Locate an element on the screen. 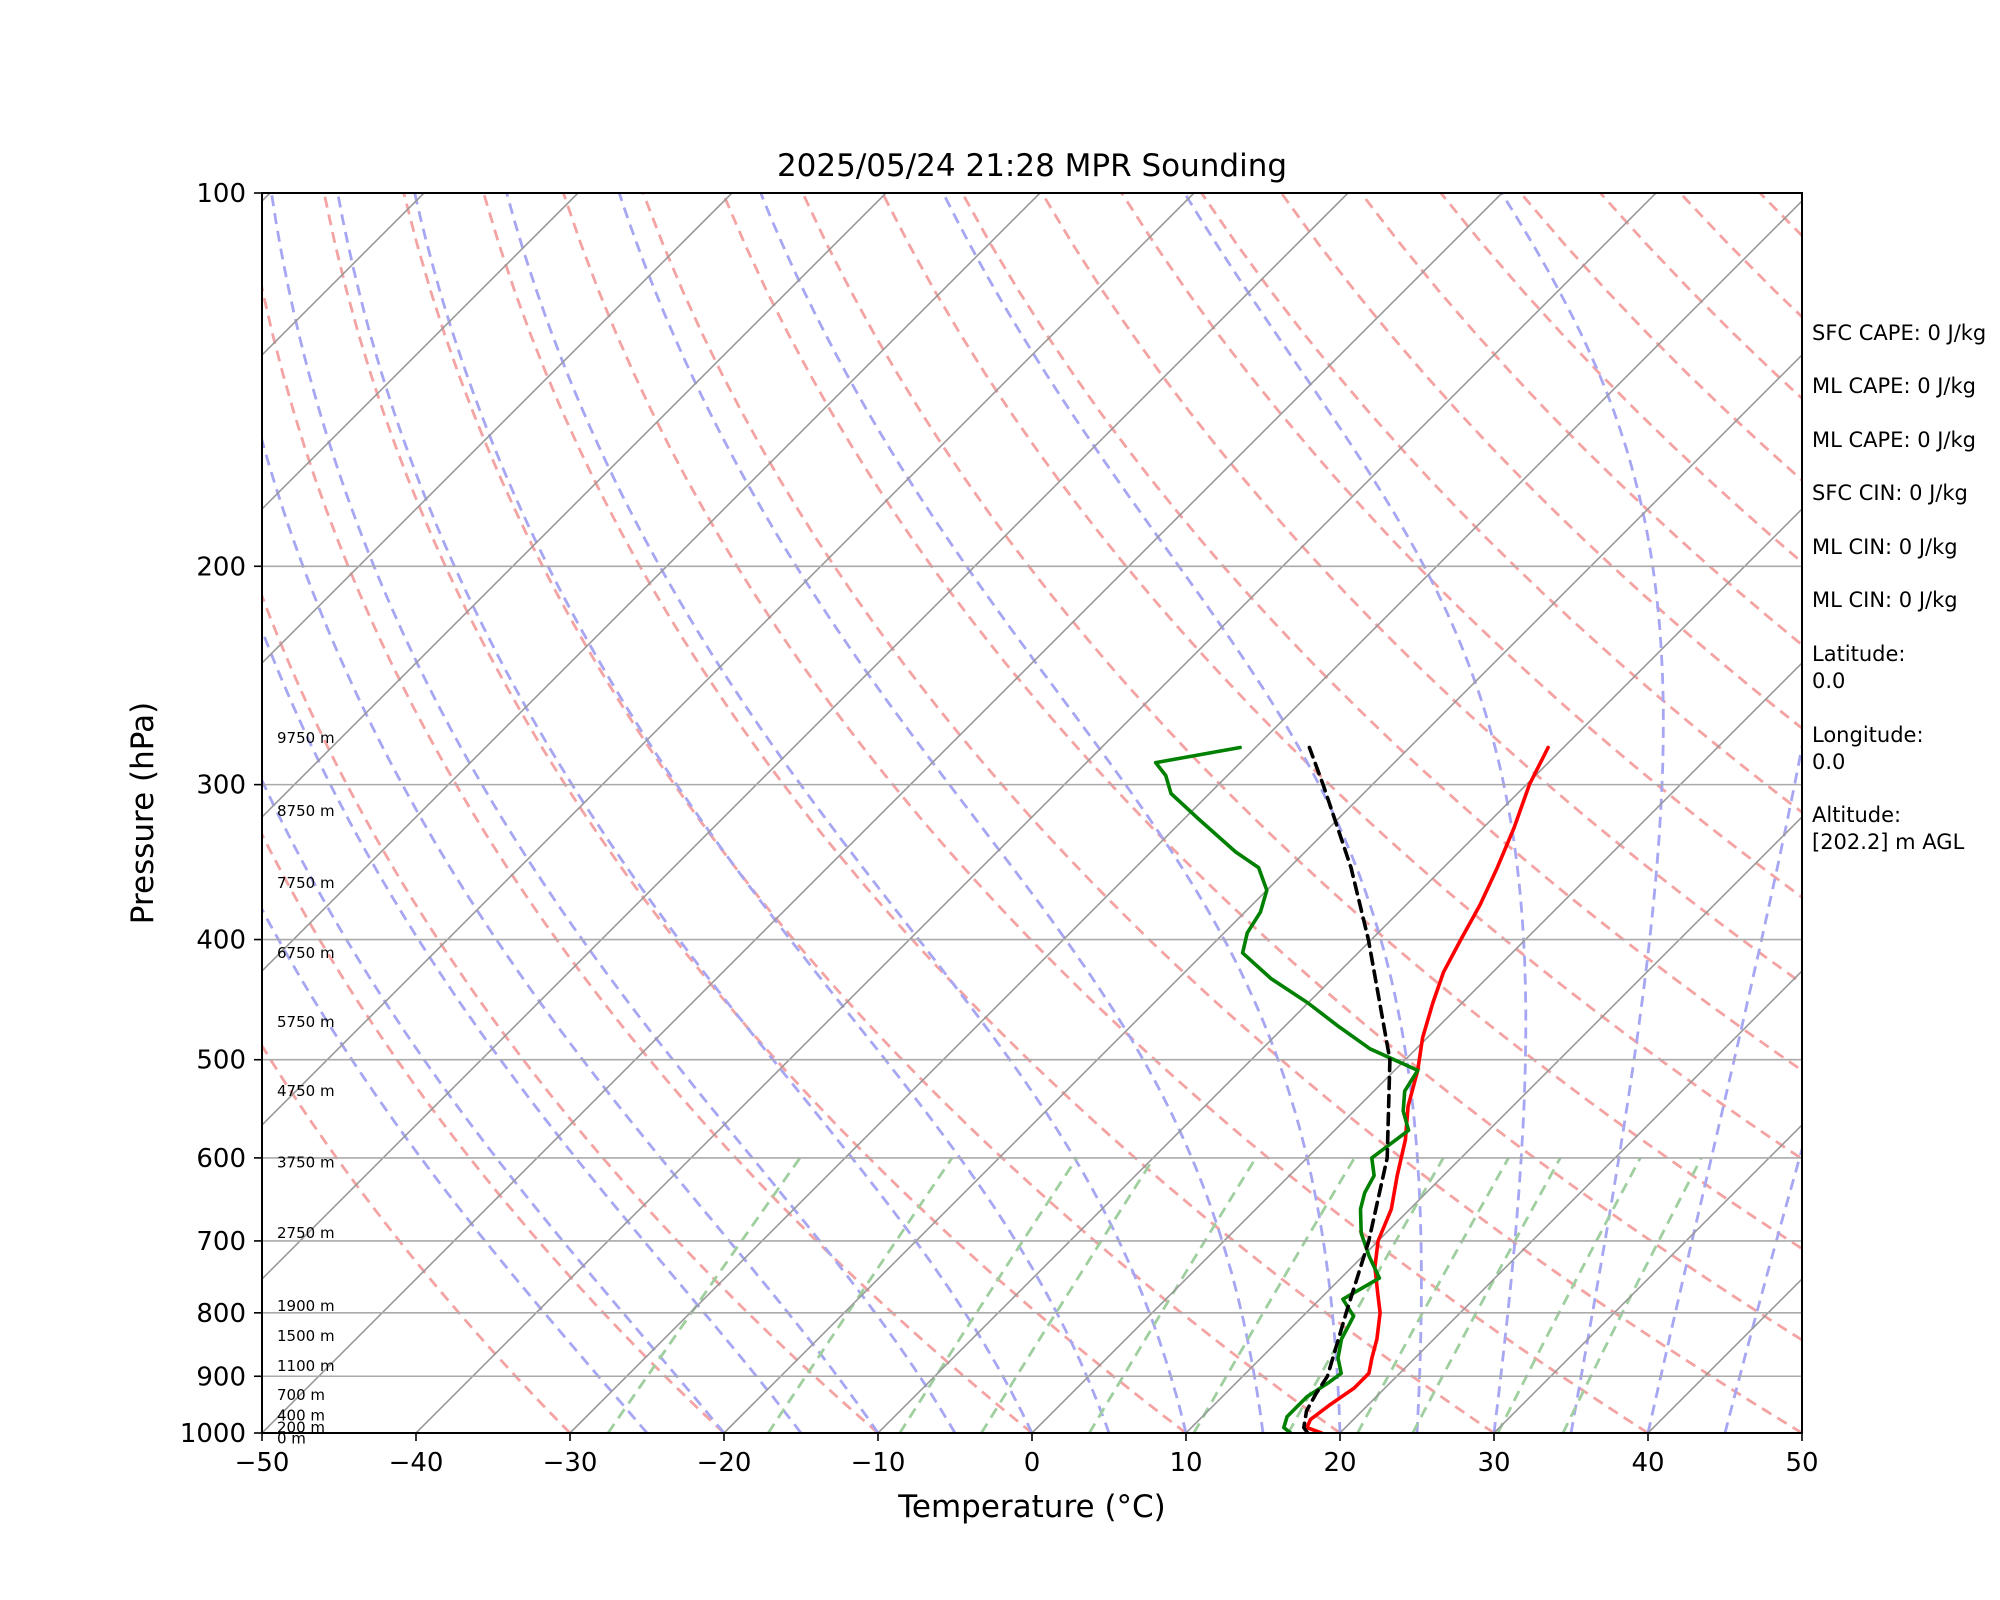 The height and width of the screenshot is (1600, 2000). y-tick-label: 900 is located at coordinates (221, 1377).